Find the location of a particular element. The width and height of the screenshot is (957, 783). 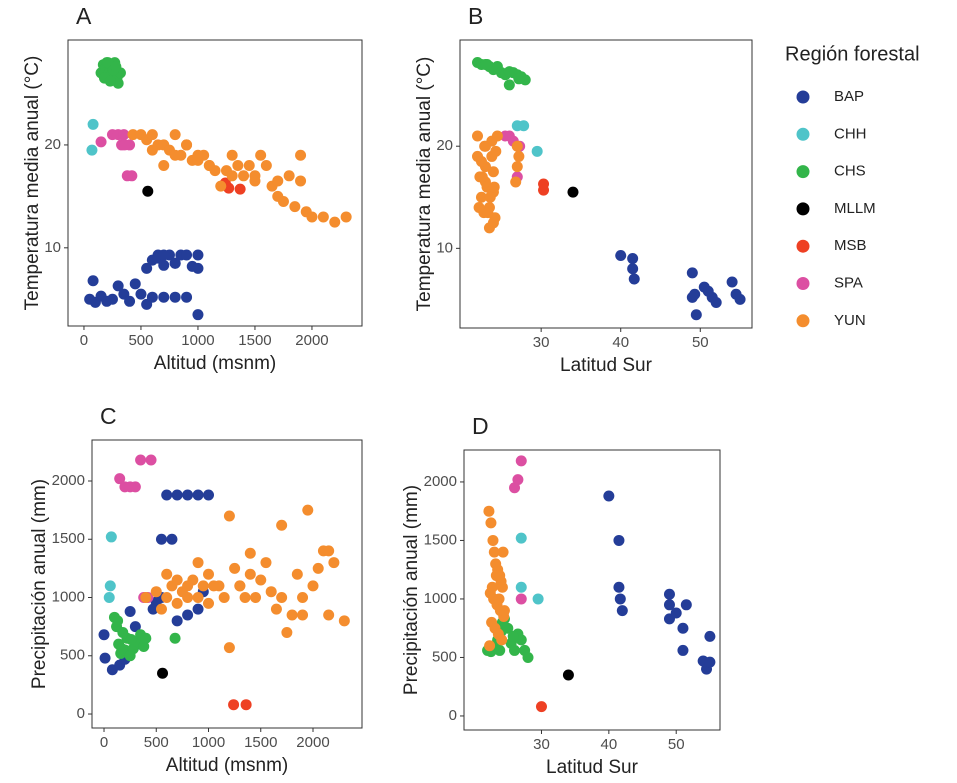

x-tick-label: 2000 is located at coordinates (311, 340).